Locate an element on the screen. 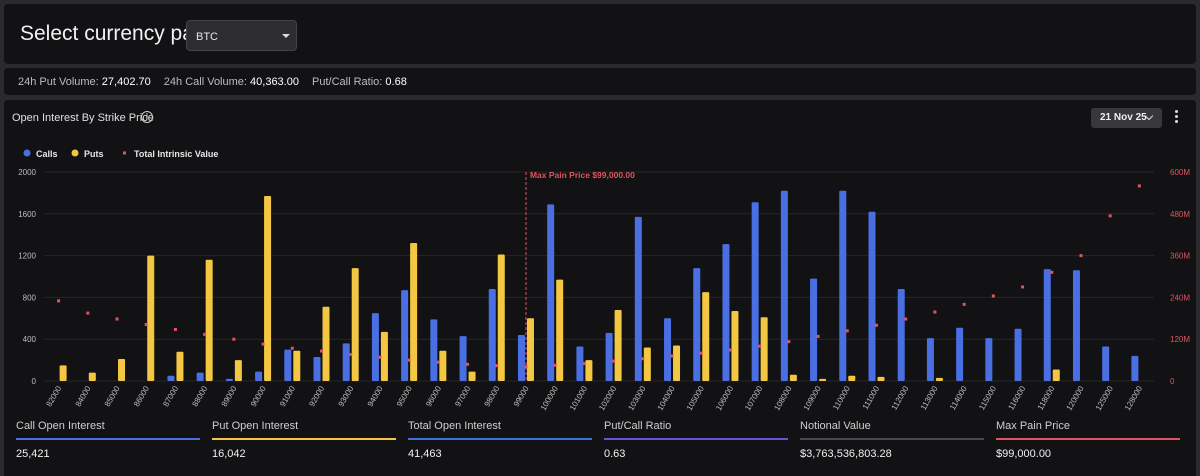 The image size is (1200, 476). y-left-tick: 400 is located at coordinates (30, 339).